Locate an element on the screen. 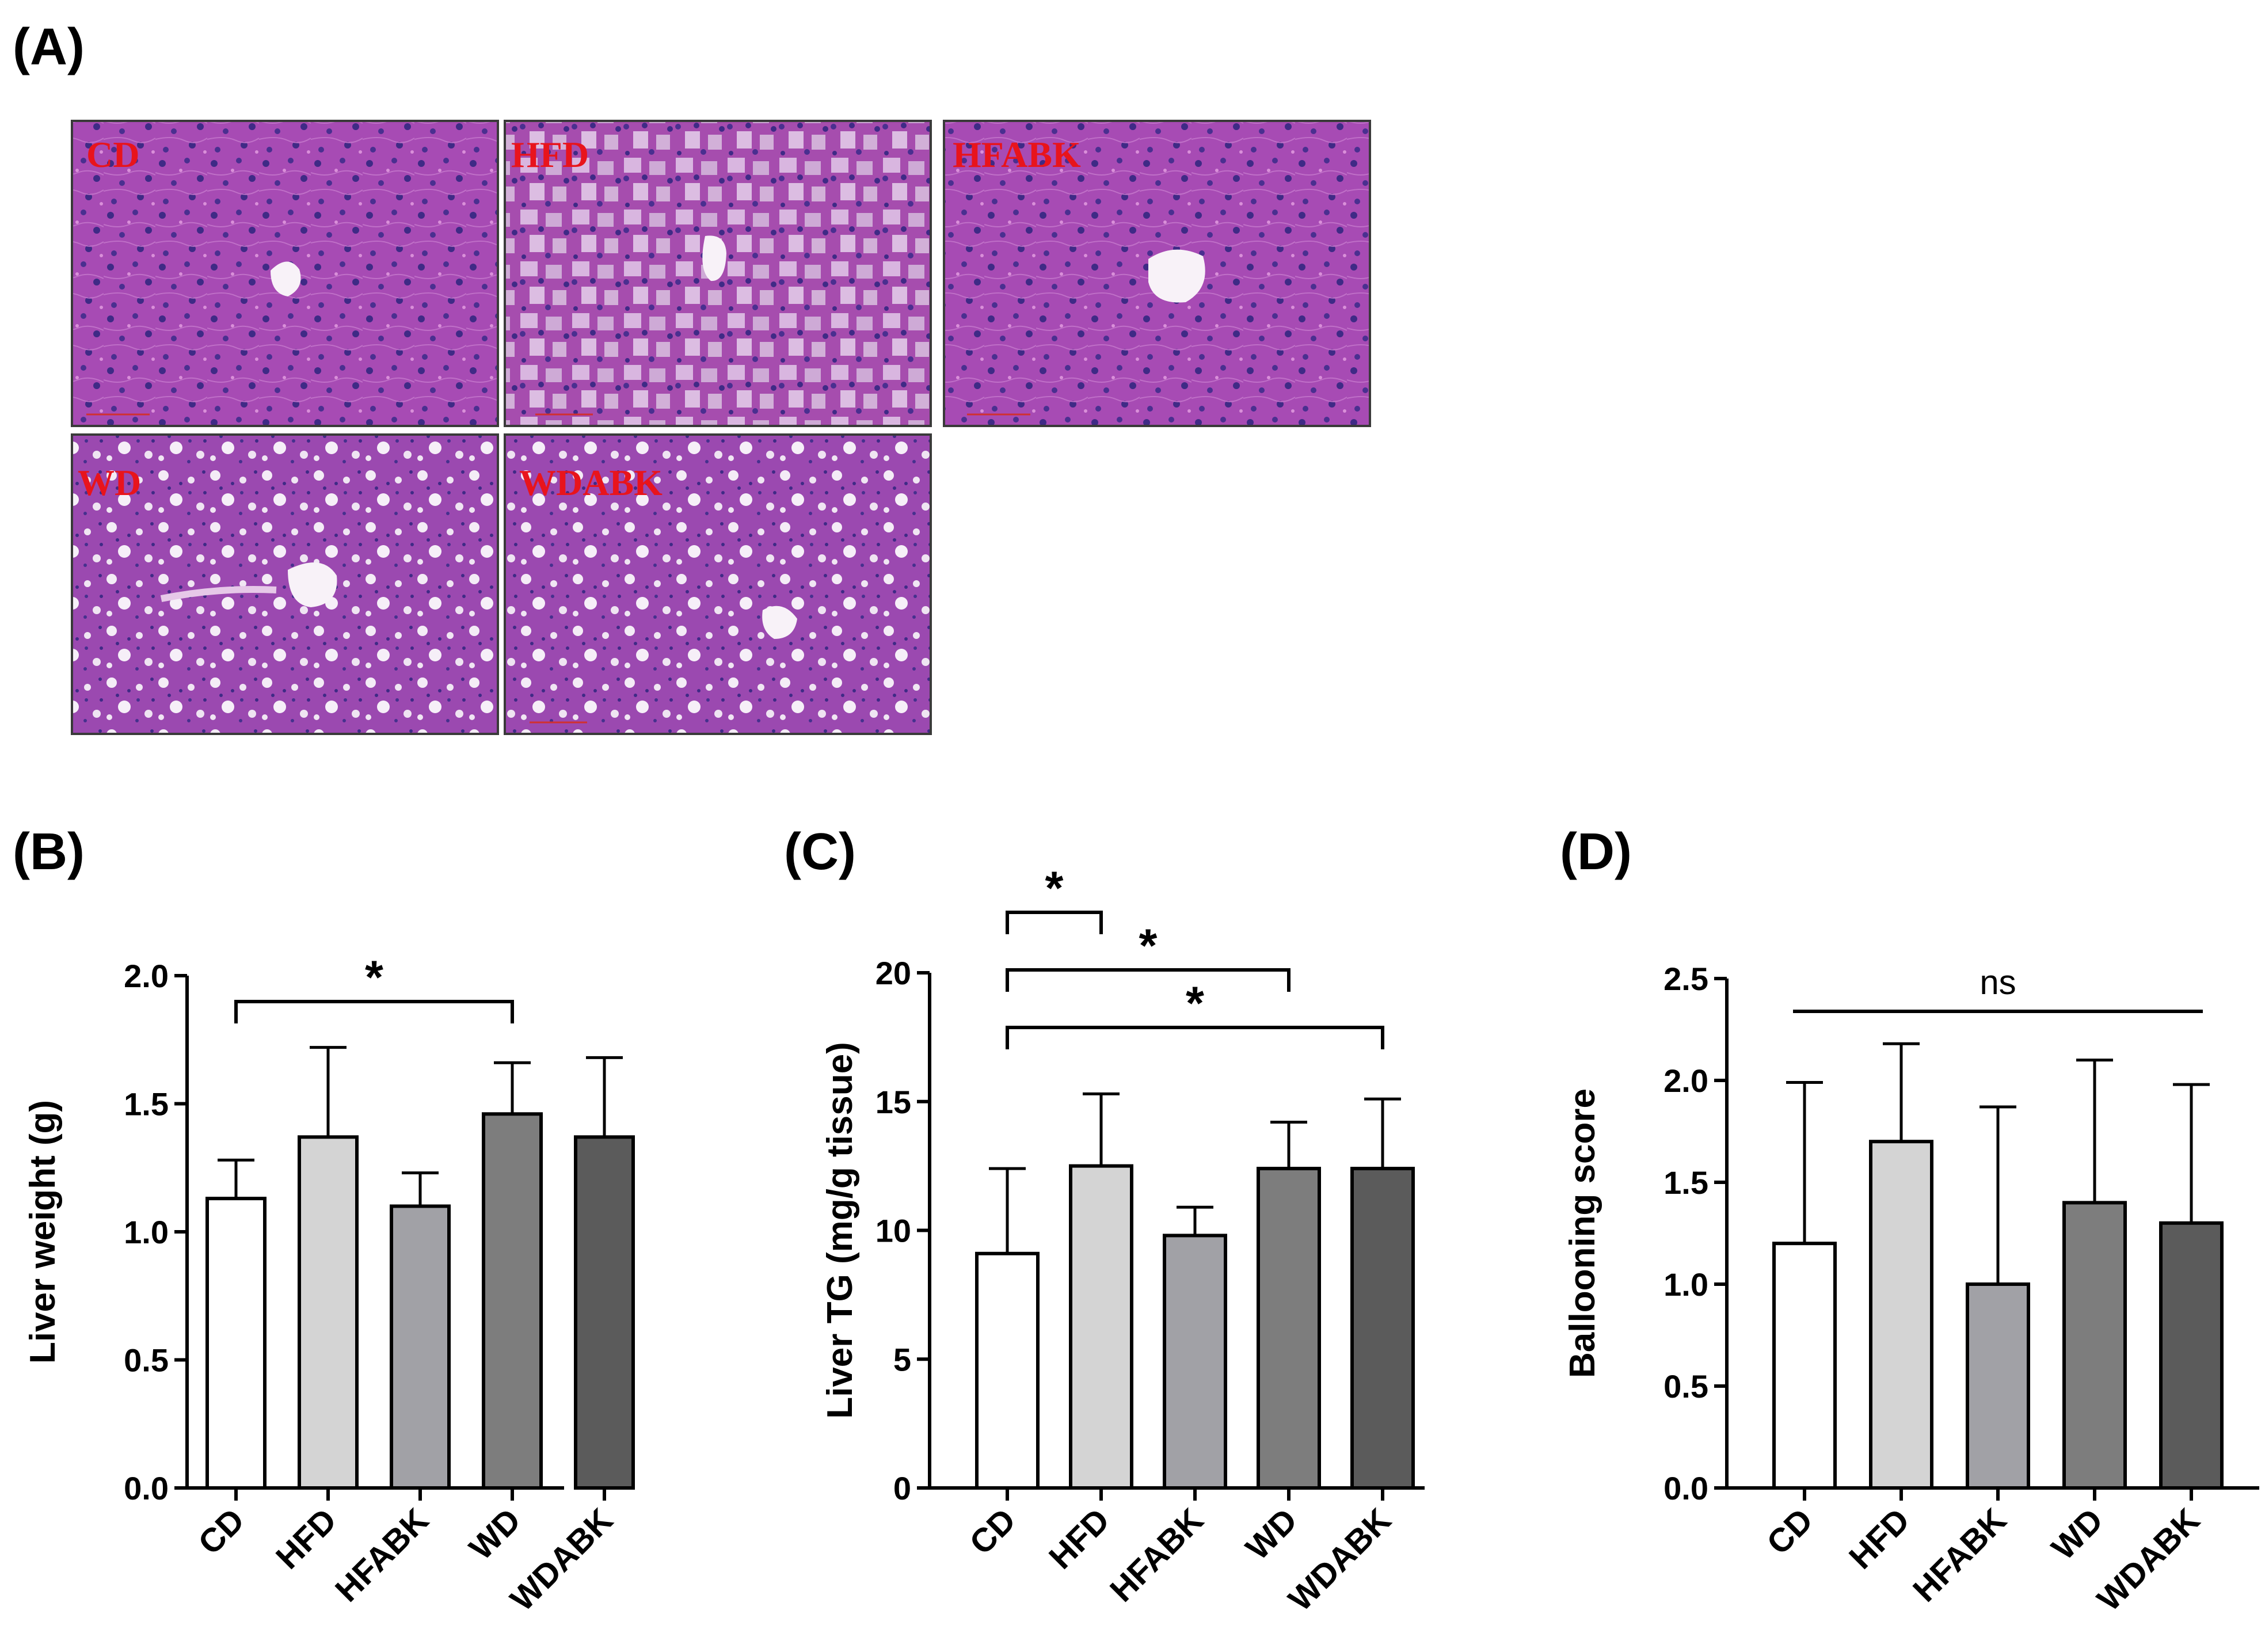 This screenshot has height=1652, width=2265. micrograph-hfd: HFD is located at coordinates (718, 273).